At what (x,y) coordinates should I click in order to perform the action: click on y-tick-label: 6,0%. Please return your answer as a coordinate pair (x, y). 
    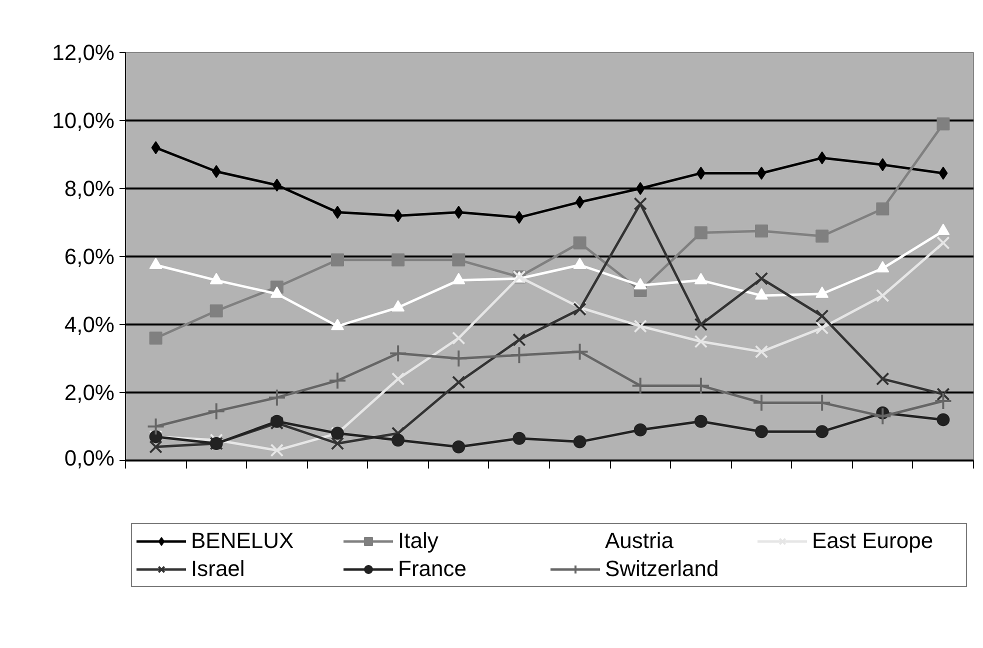
    Looking at the image, I should click on (89, 256).